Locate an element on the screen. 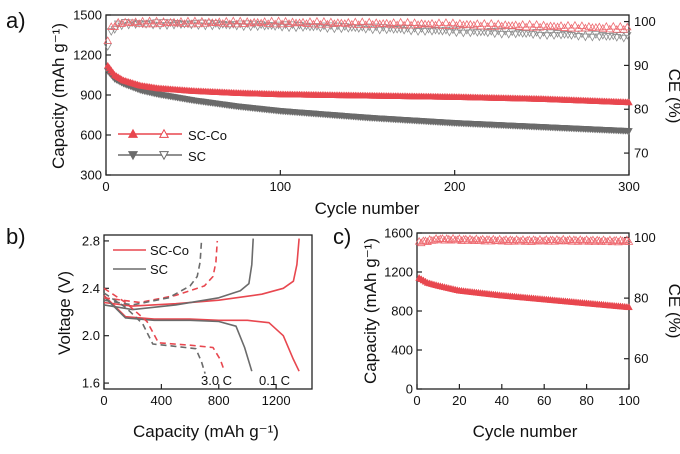 This screenshot has width=680, height=454. panel-b-curve-sc-co-30C is located at coordinates (161, 272).